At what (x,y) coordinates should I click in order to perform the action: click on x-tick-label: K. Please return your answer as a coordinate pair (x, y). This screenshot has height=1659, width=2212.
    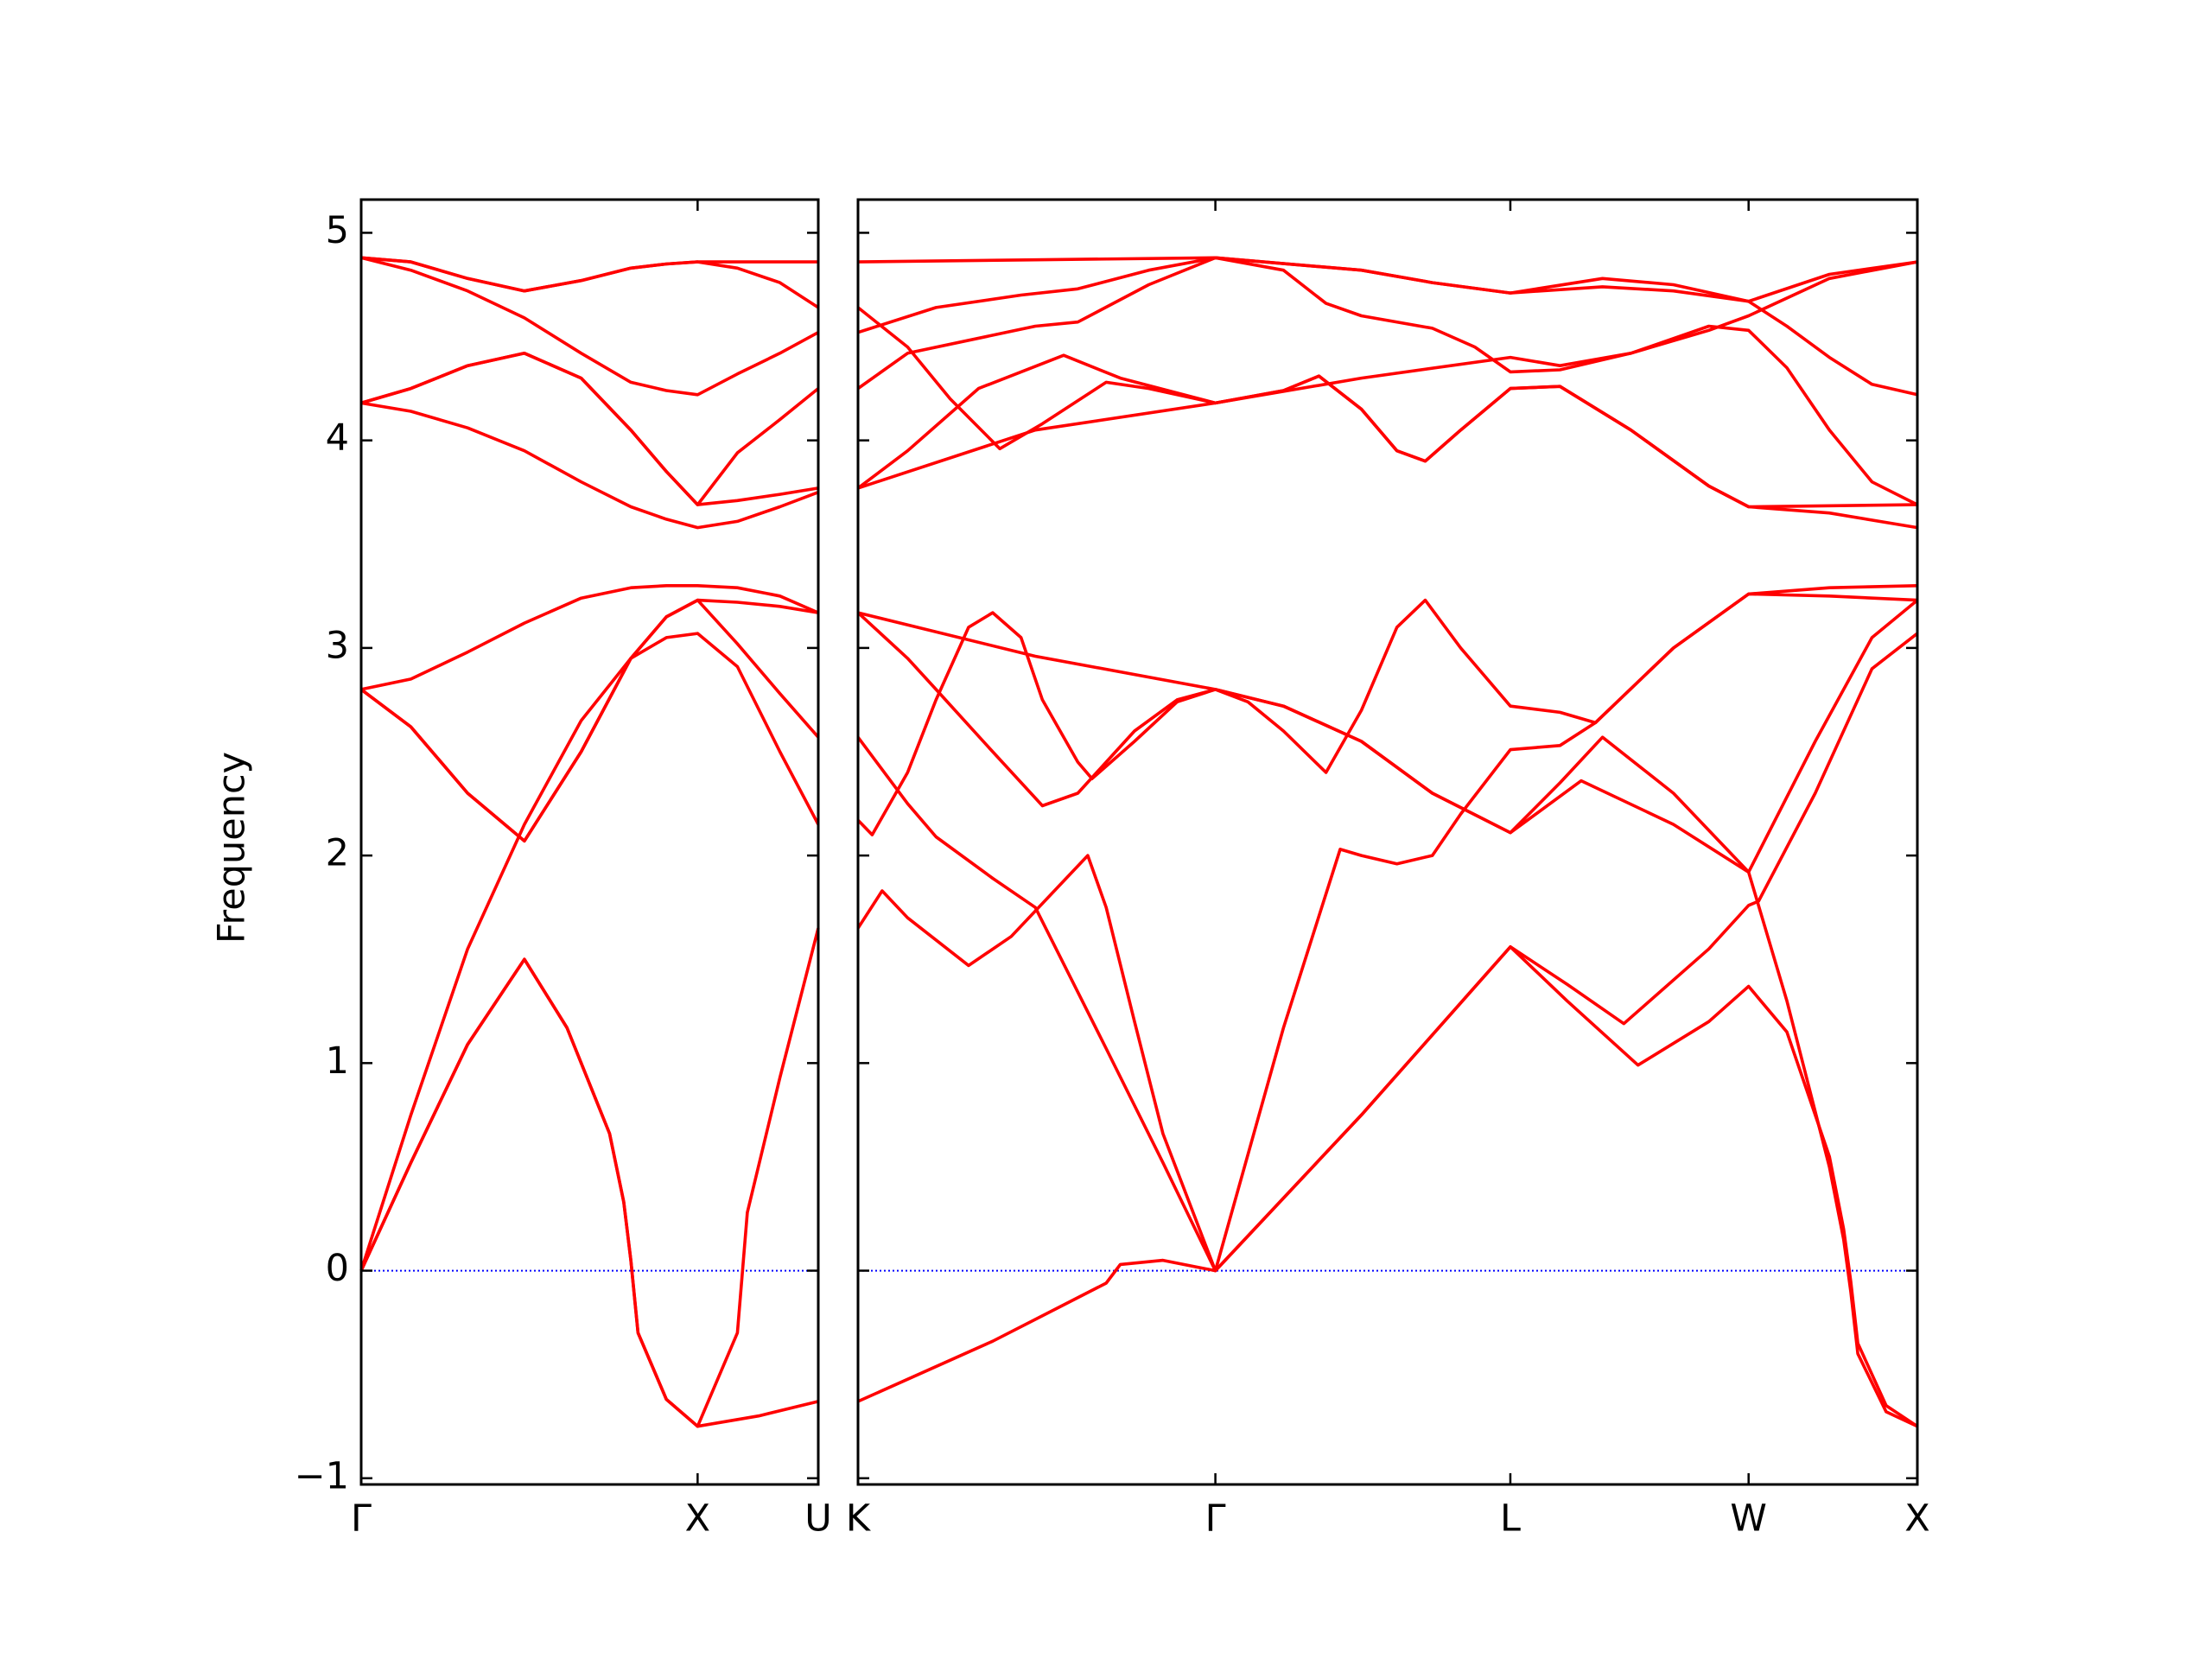
    Looking at the image, I should click on (859, 1519).